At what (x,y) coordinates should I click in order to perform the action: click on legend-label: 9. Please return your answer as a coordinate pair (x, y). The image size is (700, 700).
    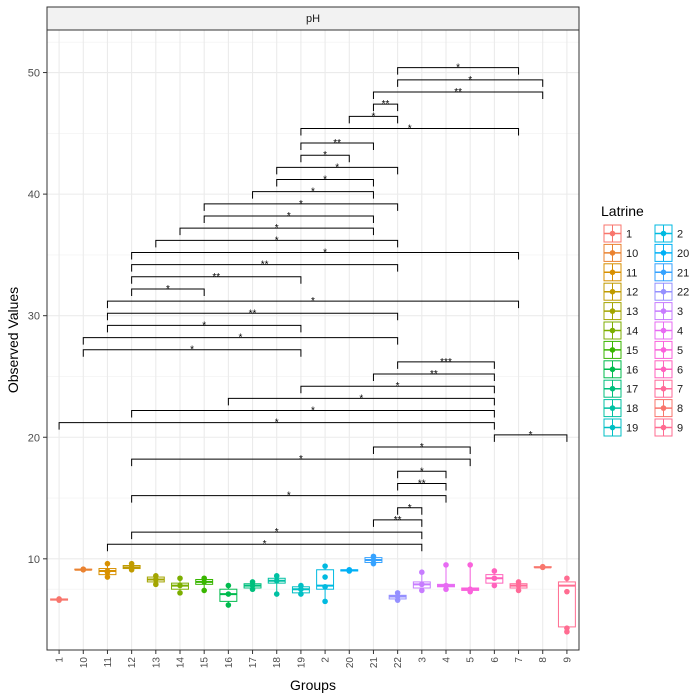
    Looking at the image, I should click on (680, 429).